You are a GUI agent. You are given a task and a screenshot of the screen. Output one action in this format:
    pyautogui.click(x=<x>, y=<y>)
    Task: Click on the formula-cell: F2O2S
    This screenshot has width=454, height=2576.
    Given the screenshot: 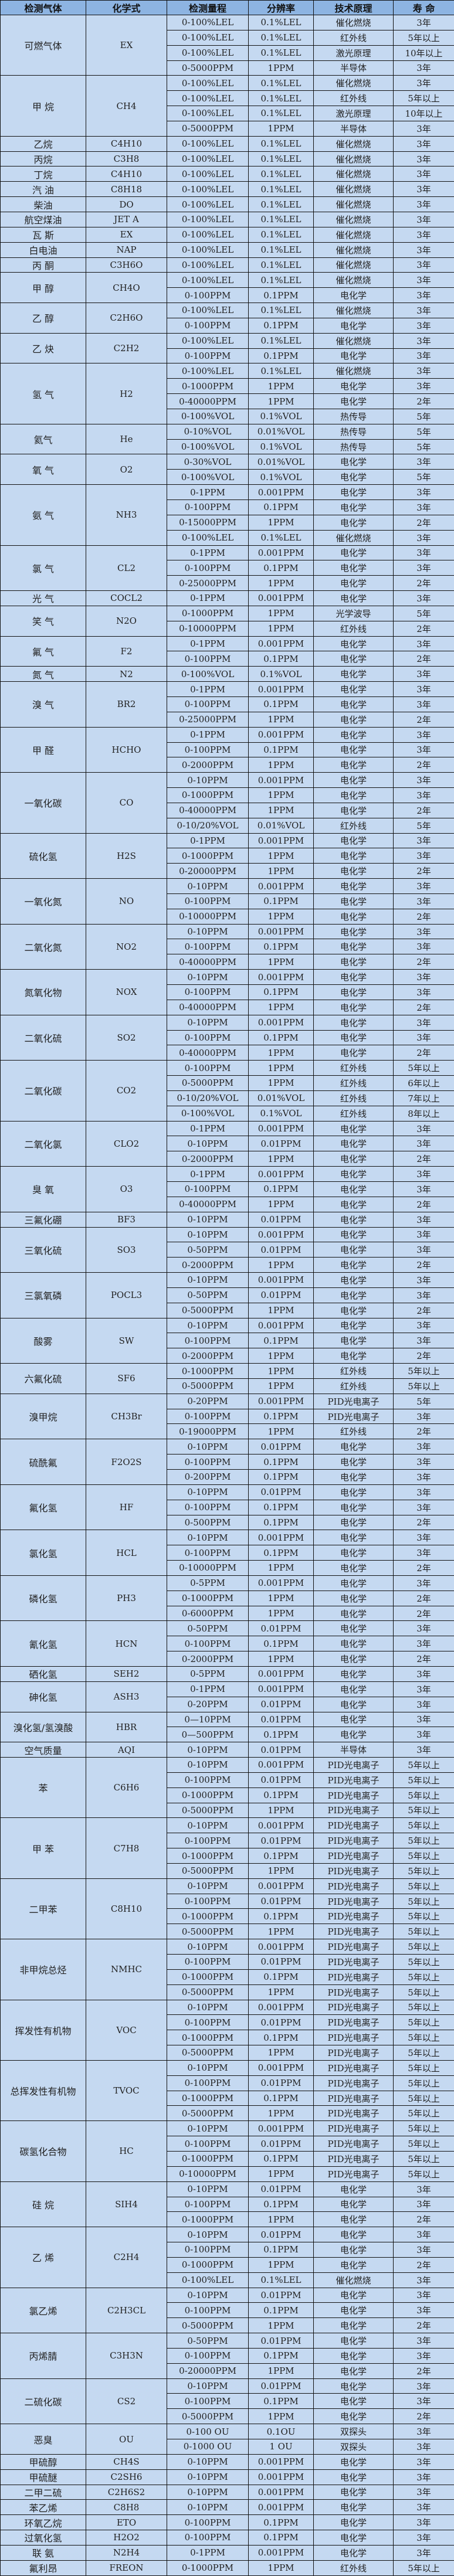 What is the action you would take?
    pyautogui.click(x=126, y=1462)
    